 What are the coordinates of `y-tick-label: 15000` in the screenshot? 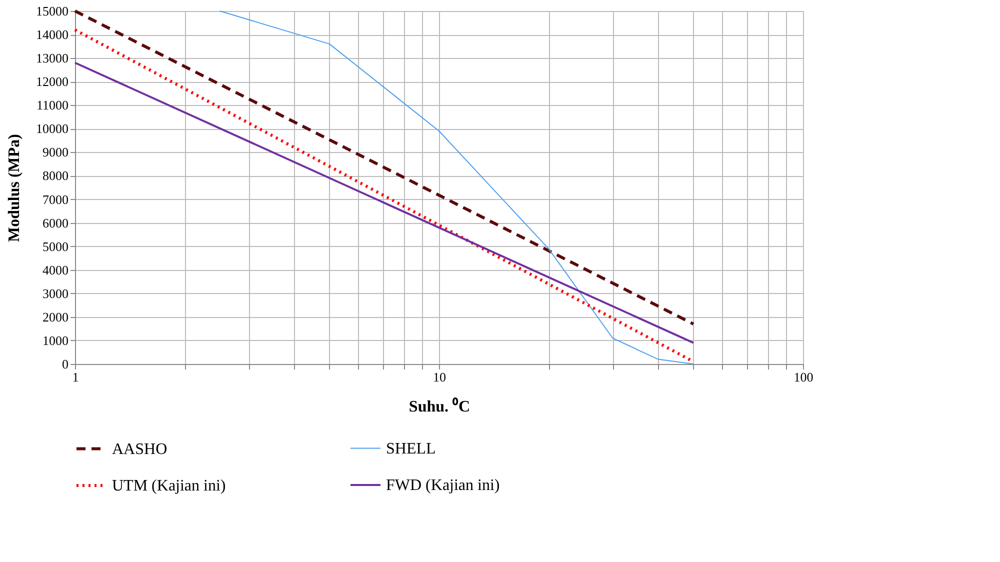 It's located at (52, 11).